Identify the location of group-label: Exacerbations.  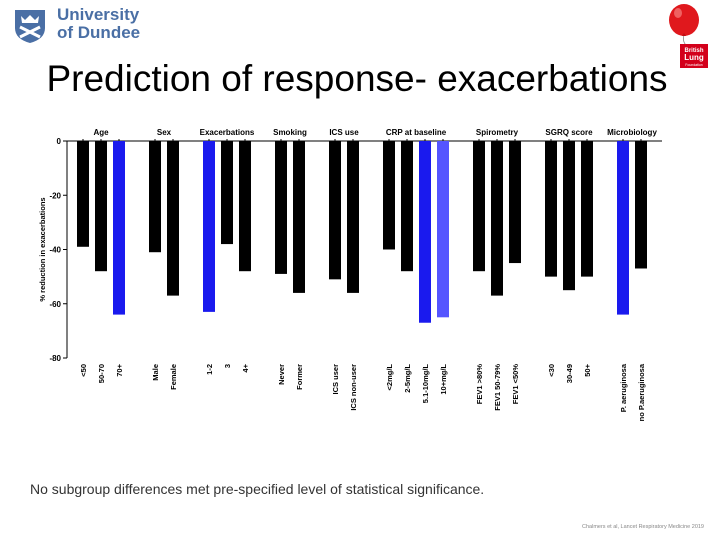
(227, 132).